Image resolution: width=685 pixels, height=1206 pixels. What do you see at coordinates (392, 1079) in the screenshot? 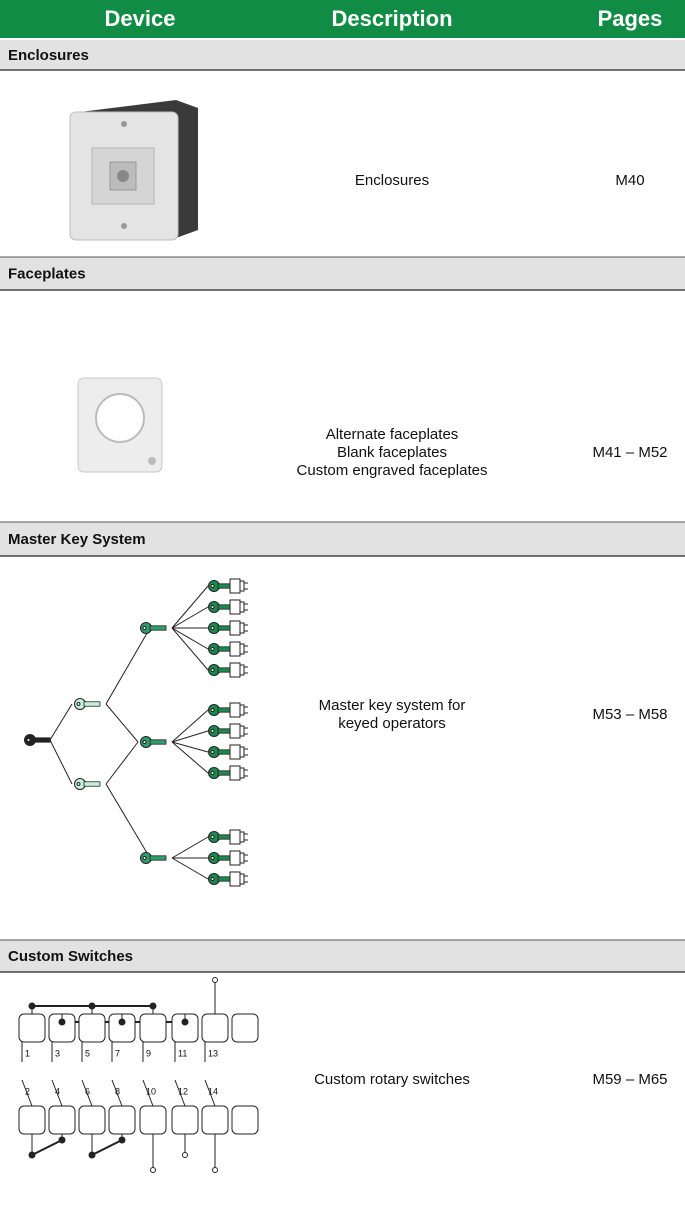
I see `description: Custom rotary switches` at bounding box center [392, 1079].